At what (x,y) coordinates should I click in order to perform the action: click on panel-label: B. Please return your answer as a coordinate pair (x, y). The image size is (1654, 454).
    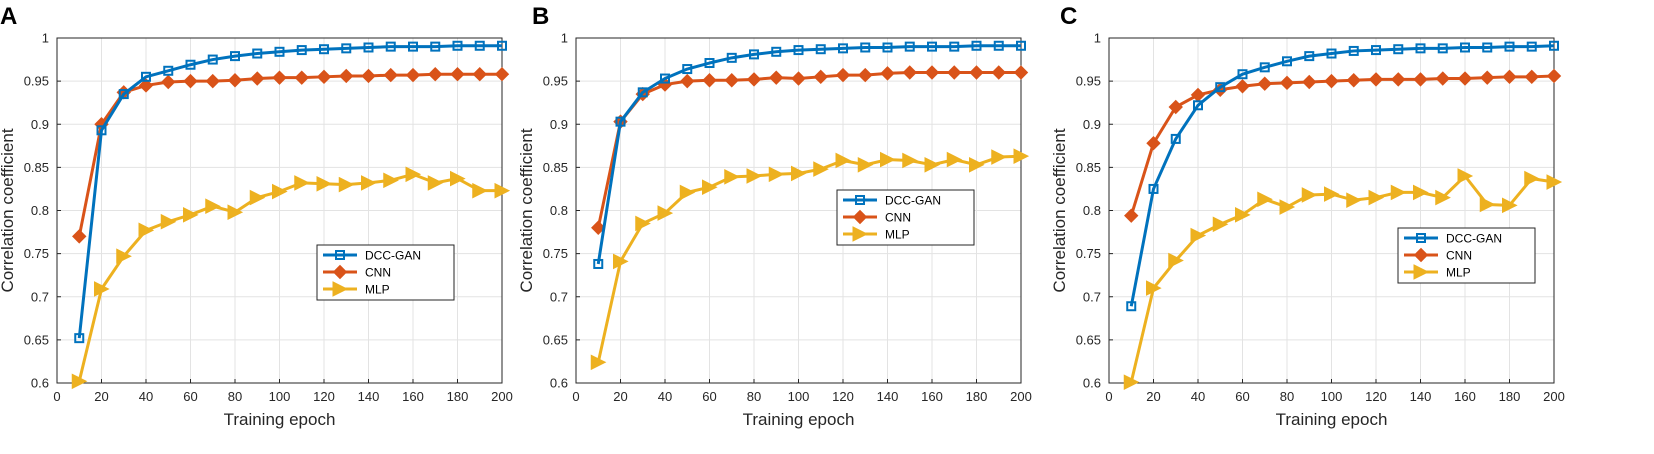
    Looking at the image, I should click on (540, 16).